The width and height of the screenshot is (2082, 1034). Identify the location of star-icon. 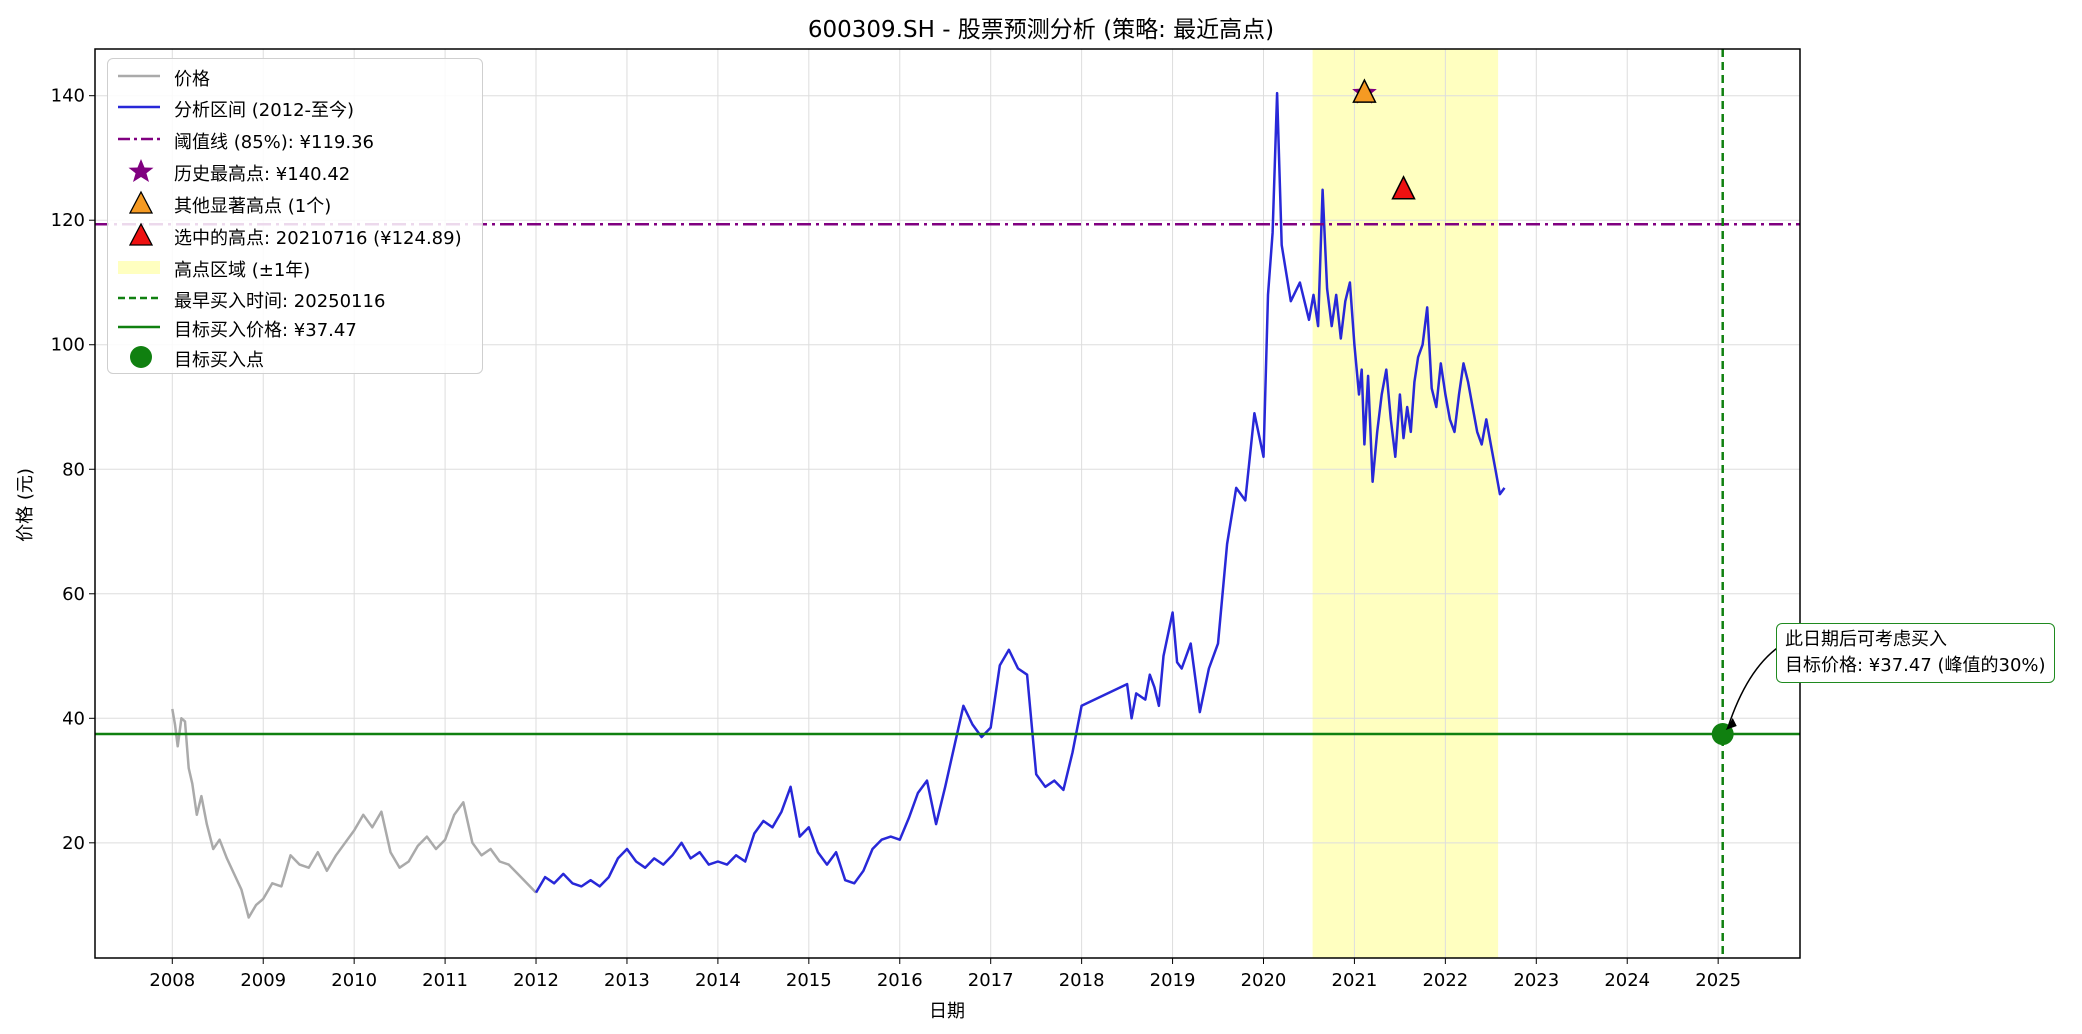
(141, 170).